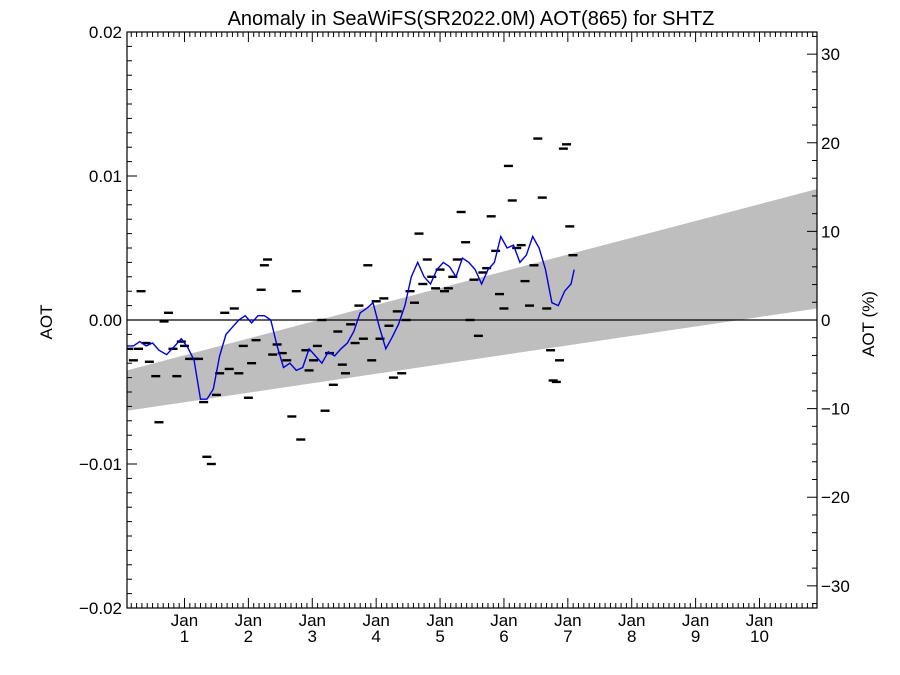  What do you see at coordinates (105, 176) in the screenshot?
I see `y-tick-label-left-3: 0.01` at bounding box center [105, 176].